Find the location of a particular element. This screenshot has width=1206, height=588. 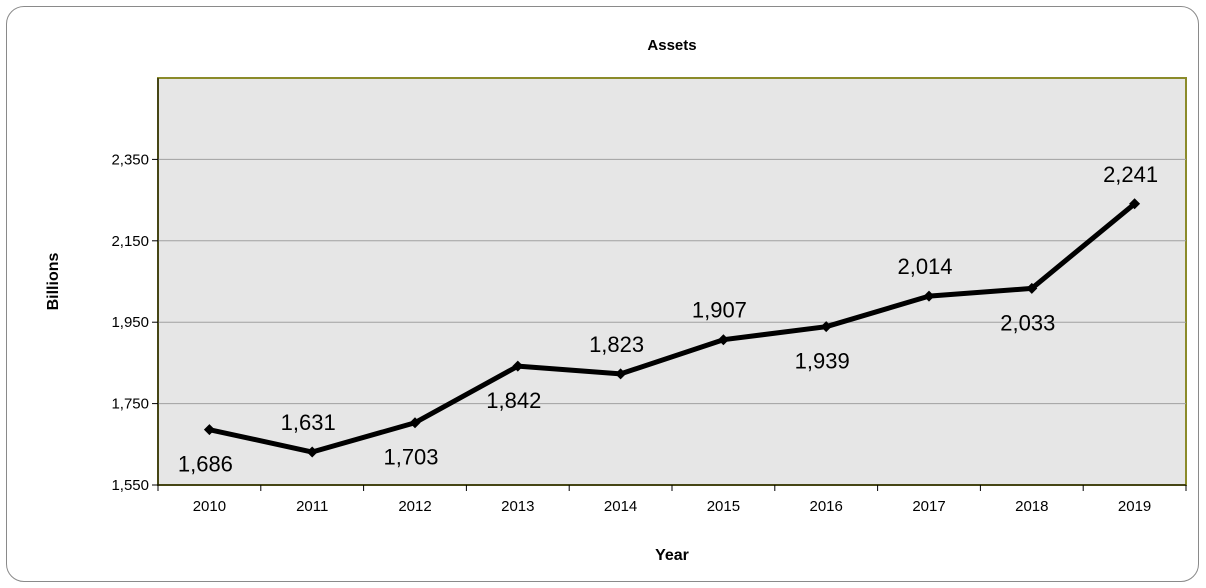

x-tick-label: 2010 is located at coordinates (209, 506).